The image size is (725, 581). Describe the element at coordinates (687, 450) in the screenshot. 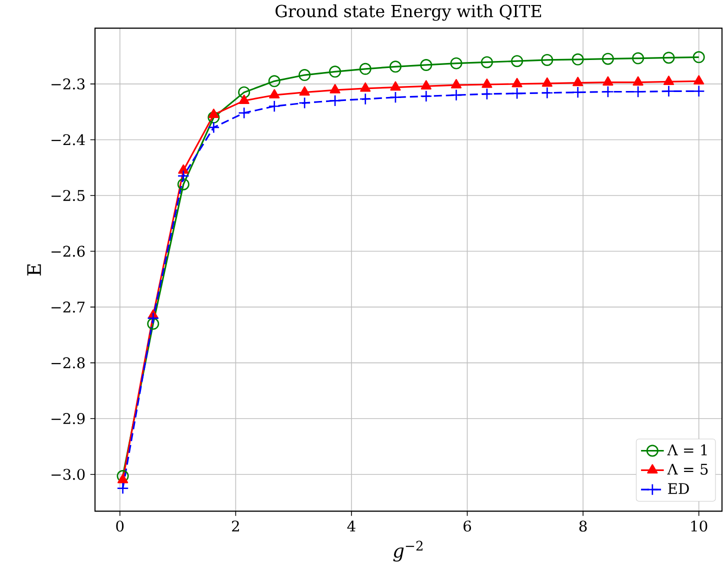

I see `legend-label: Λ = 1` at that location.